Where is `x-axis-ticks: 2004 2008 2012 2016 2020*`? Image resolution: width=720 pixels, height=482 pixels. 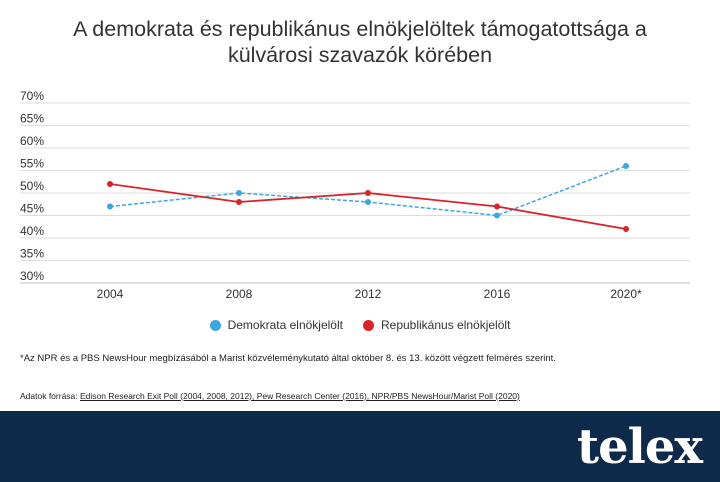
x-axis-ticks: 2004 2008 2012 2016 2020* is located at coordinates (369, 294).